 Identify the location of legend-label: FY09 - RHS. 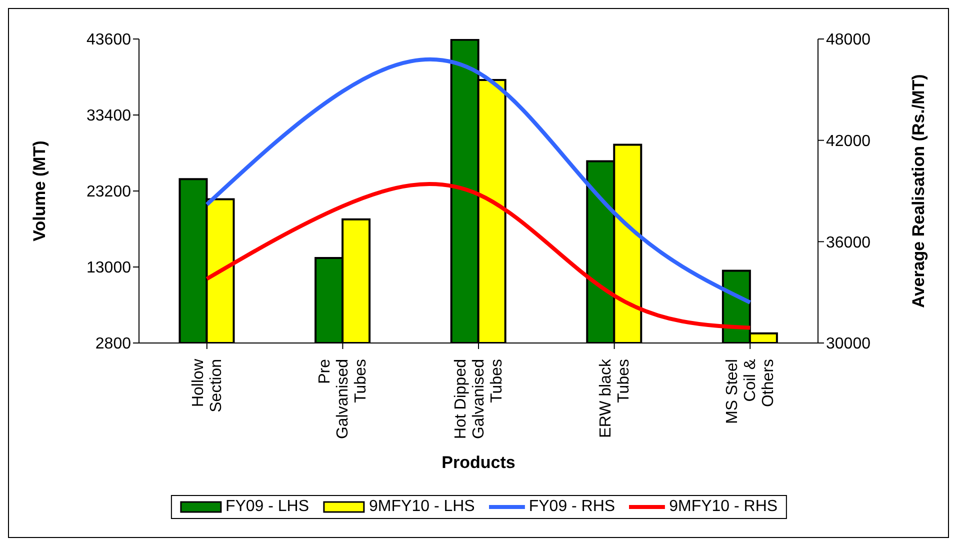
(572, 507).